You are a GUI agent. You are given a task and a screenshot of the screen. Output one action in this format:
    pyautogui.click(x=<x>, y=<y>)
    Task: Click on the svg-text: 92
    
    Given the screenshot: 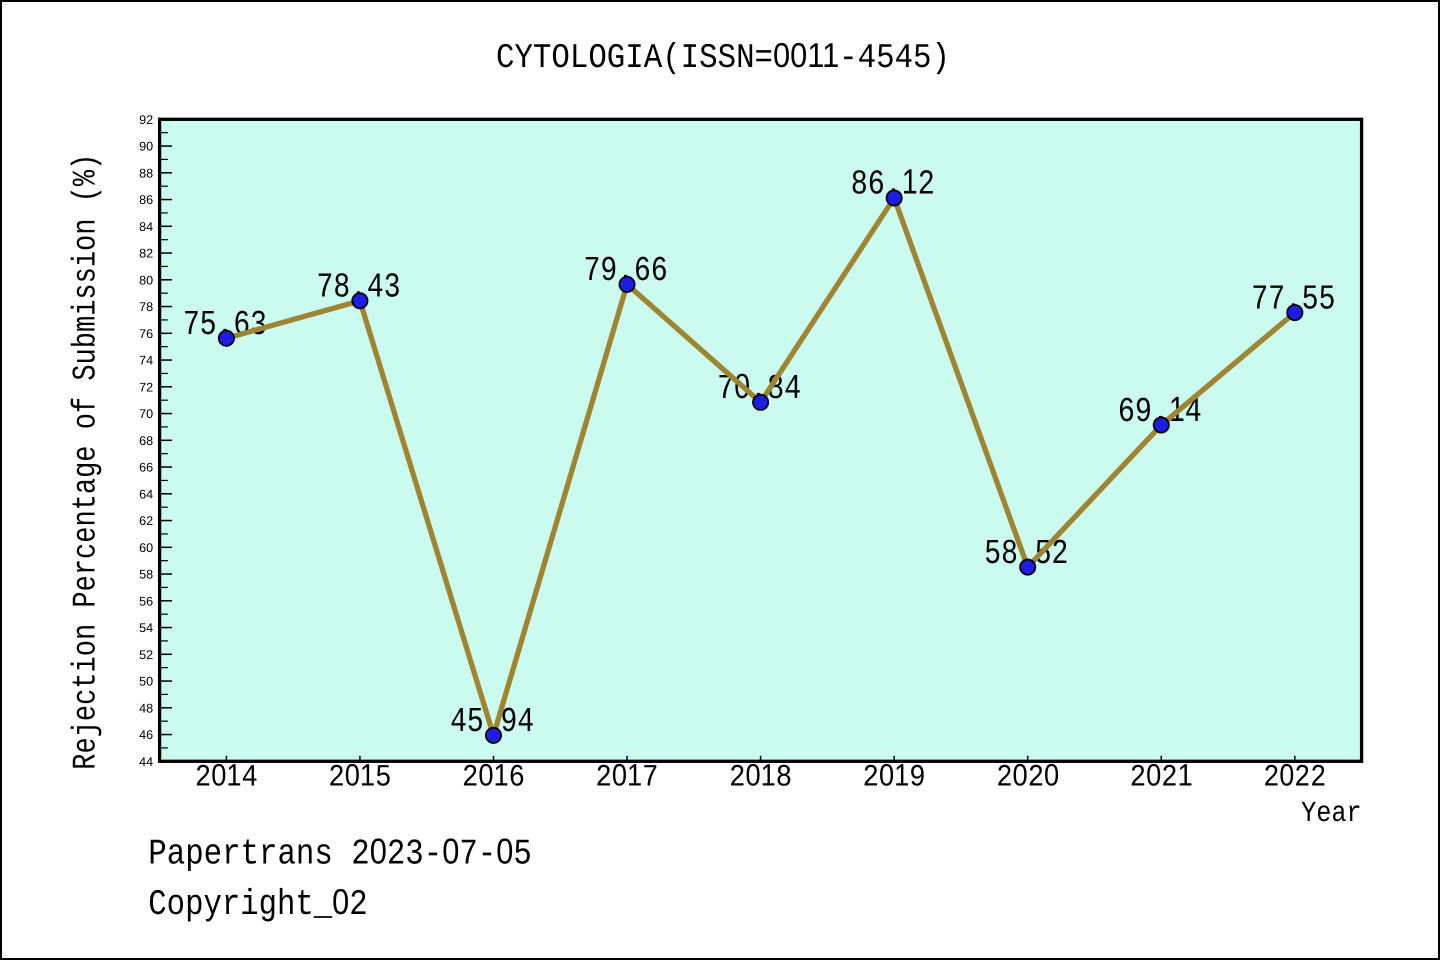 What is the action you would take?
    pyautogui.click(x=146, y=120)
    